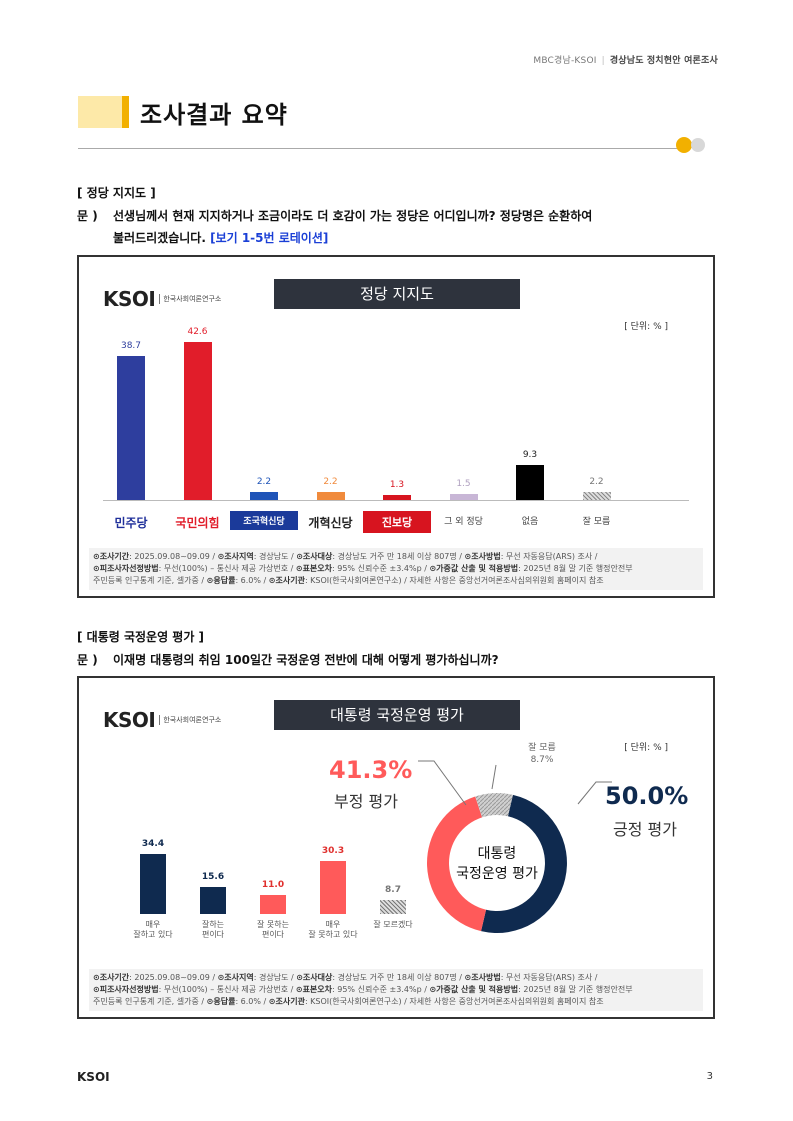  Describe the element at coordinates (214, 115) in the screenshot. I see `page-title: 조사결과 요약` at that location.